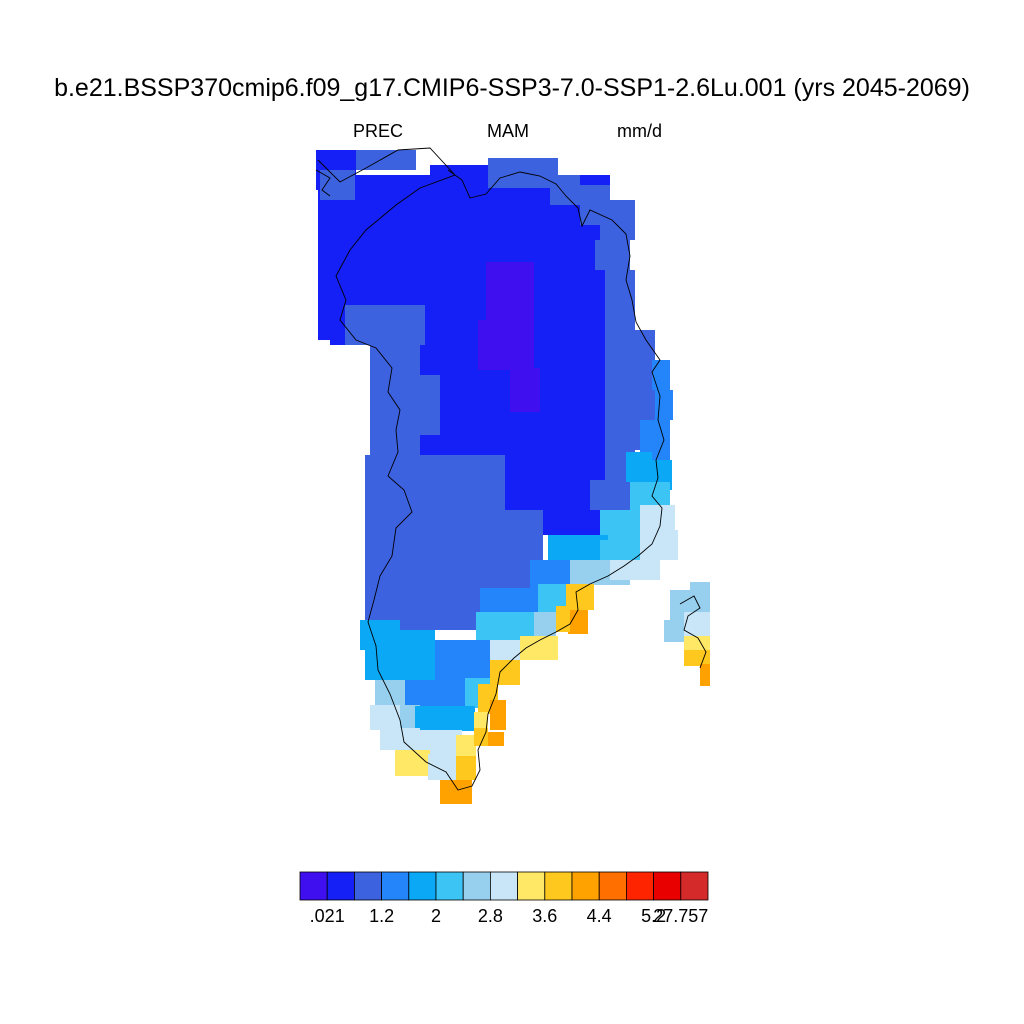  Describe the element at coordinates (693, 632) in the screenshot. I see `island-coastline` at that location.